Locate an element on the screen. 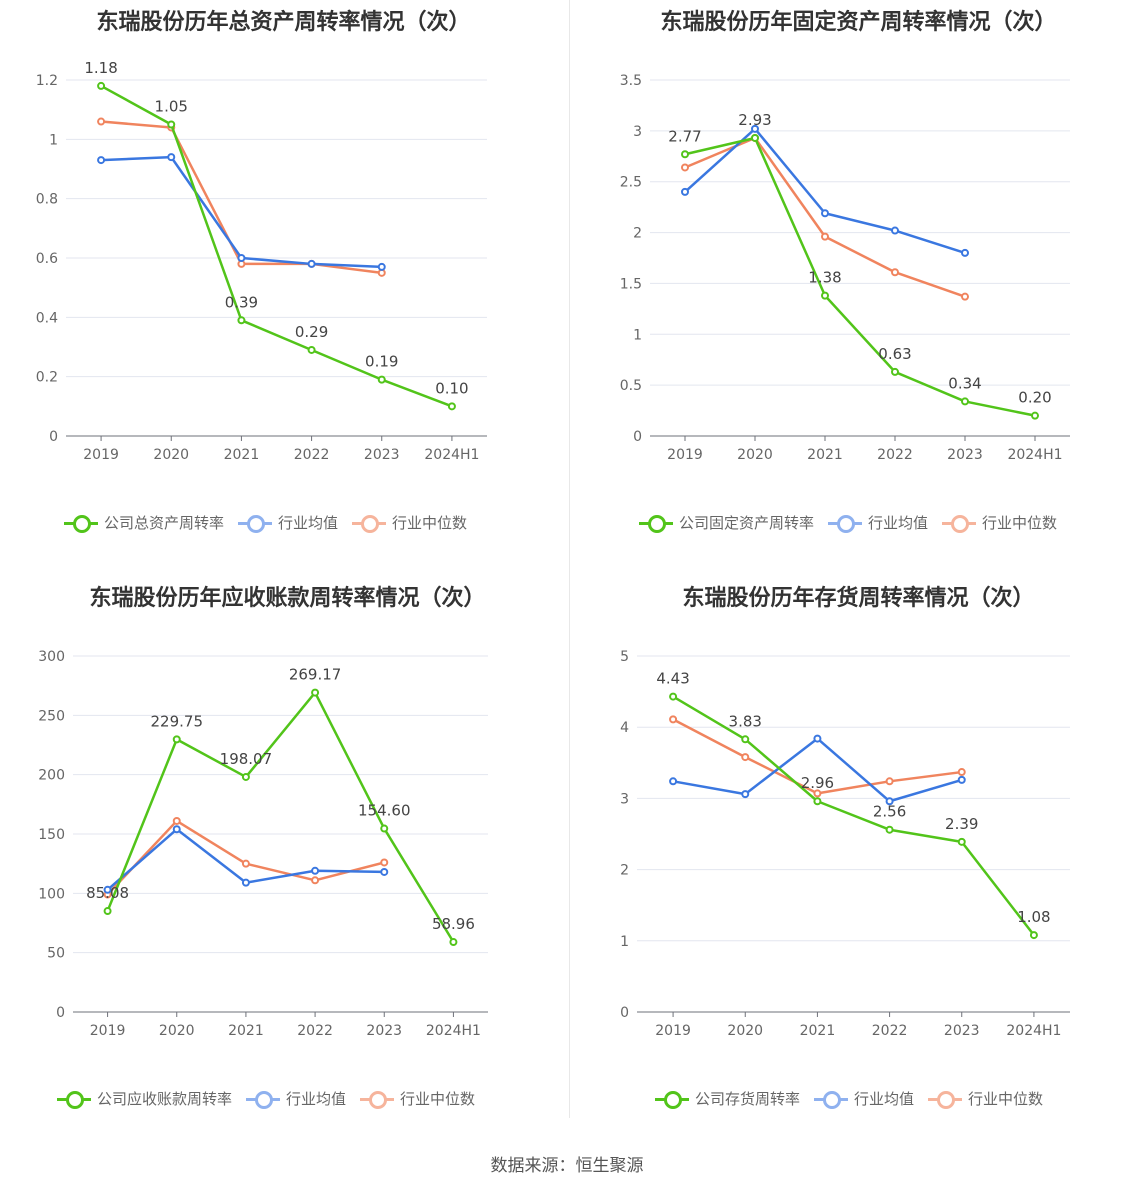 This screenshot has width=1134, height=1188. data-label: 2.96 is located at coordinates (817, 783).